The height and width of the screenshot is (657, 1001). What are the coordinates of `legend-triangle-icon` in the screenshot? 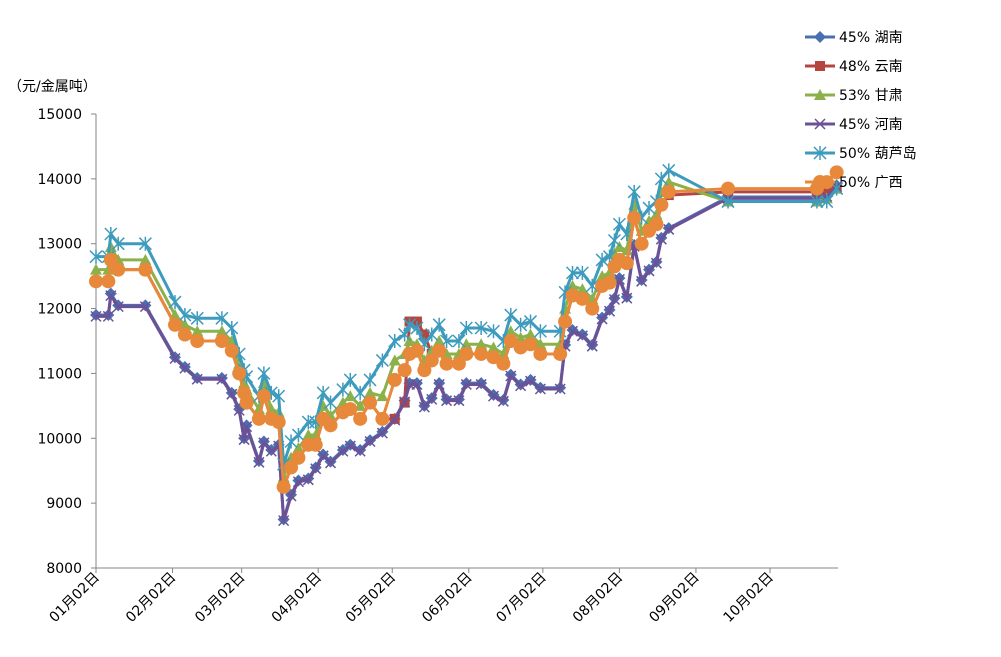 It's located at (820, 94).